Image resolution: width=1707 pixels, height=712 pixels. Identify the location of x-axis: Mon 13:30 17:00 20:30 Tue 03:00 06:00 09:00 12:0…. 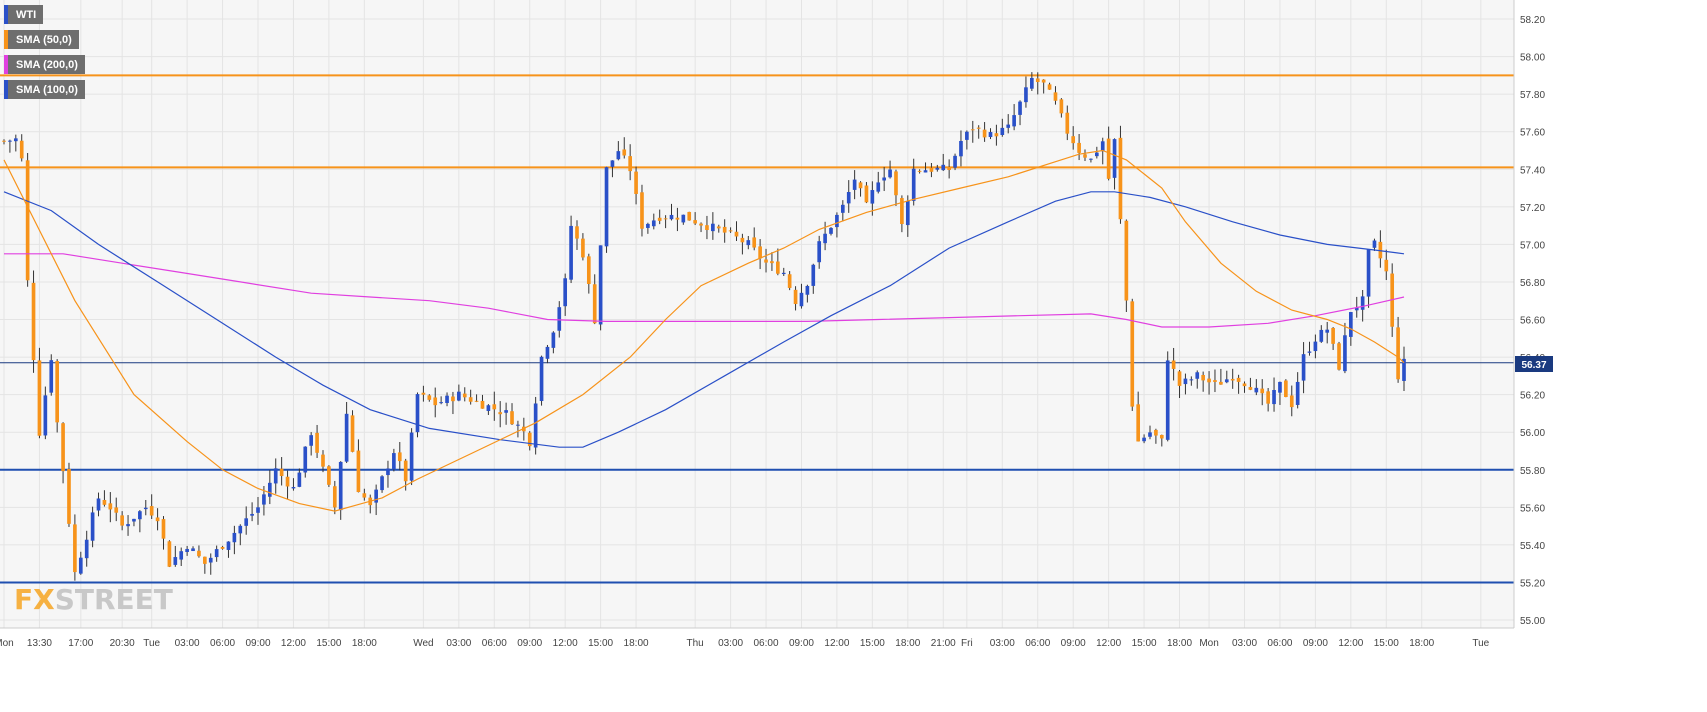
(757, 638).